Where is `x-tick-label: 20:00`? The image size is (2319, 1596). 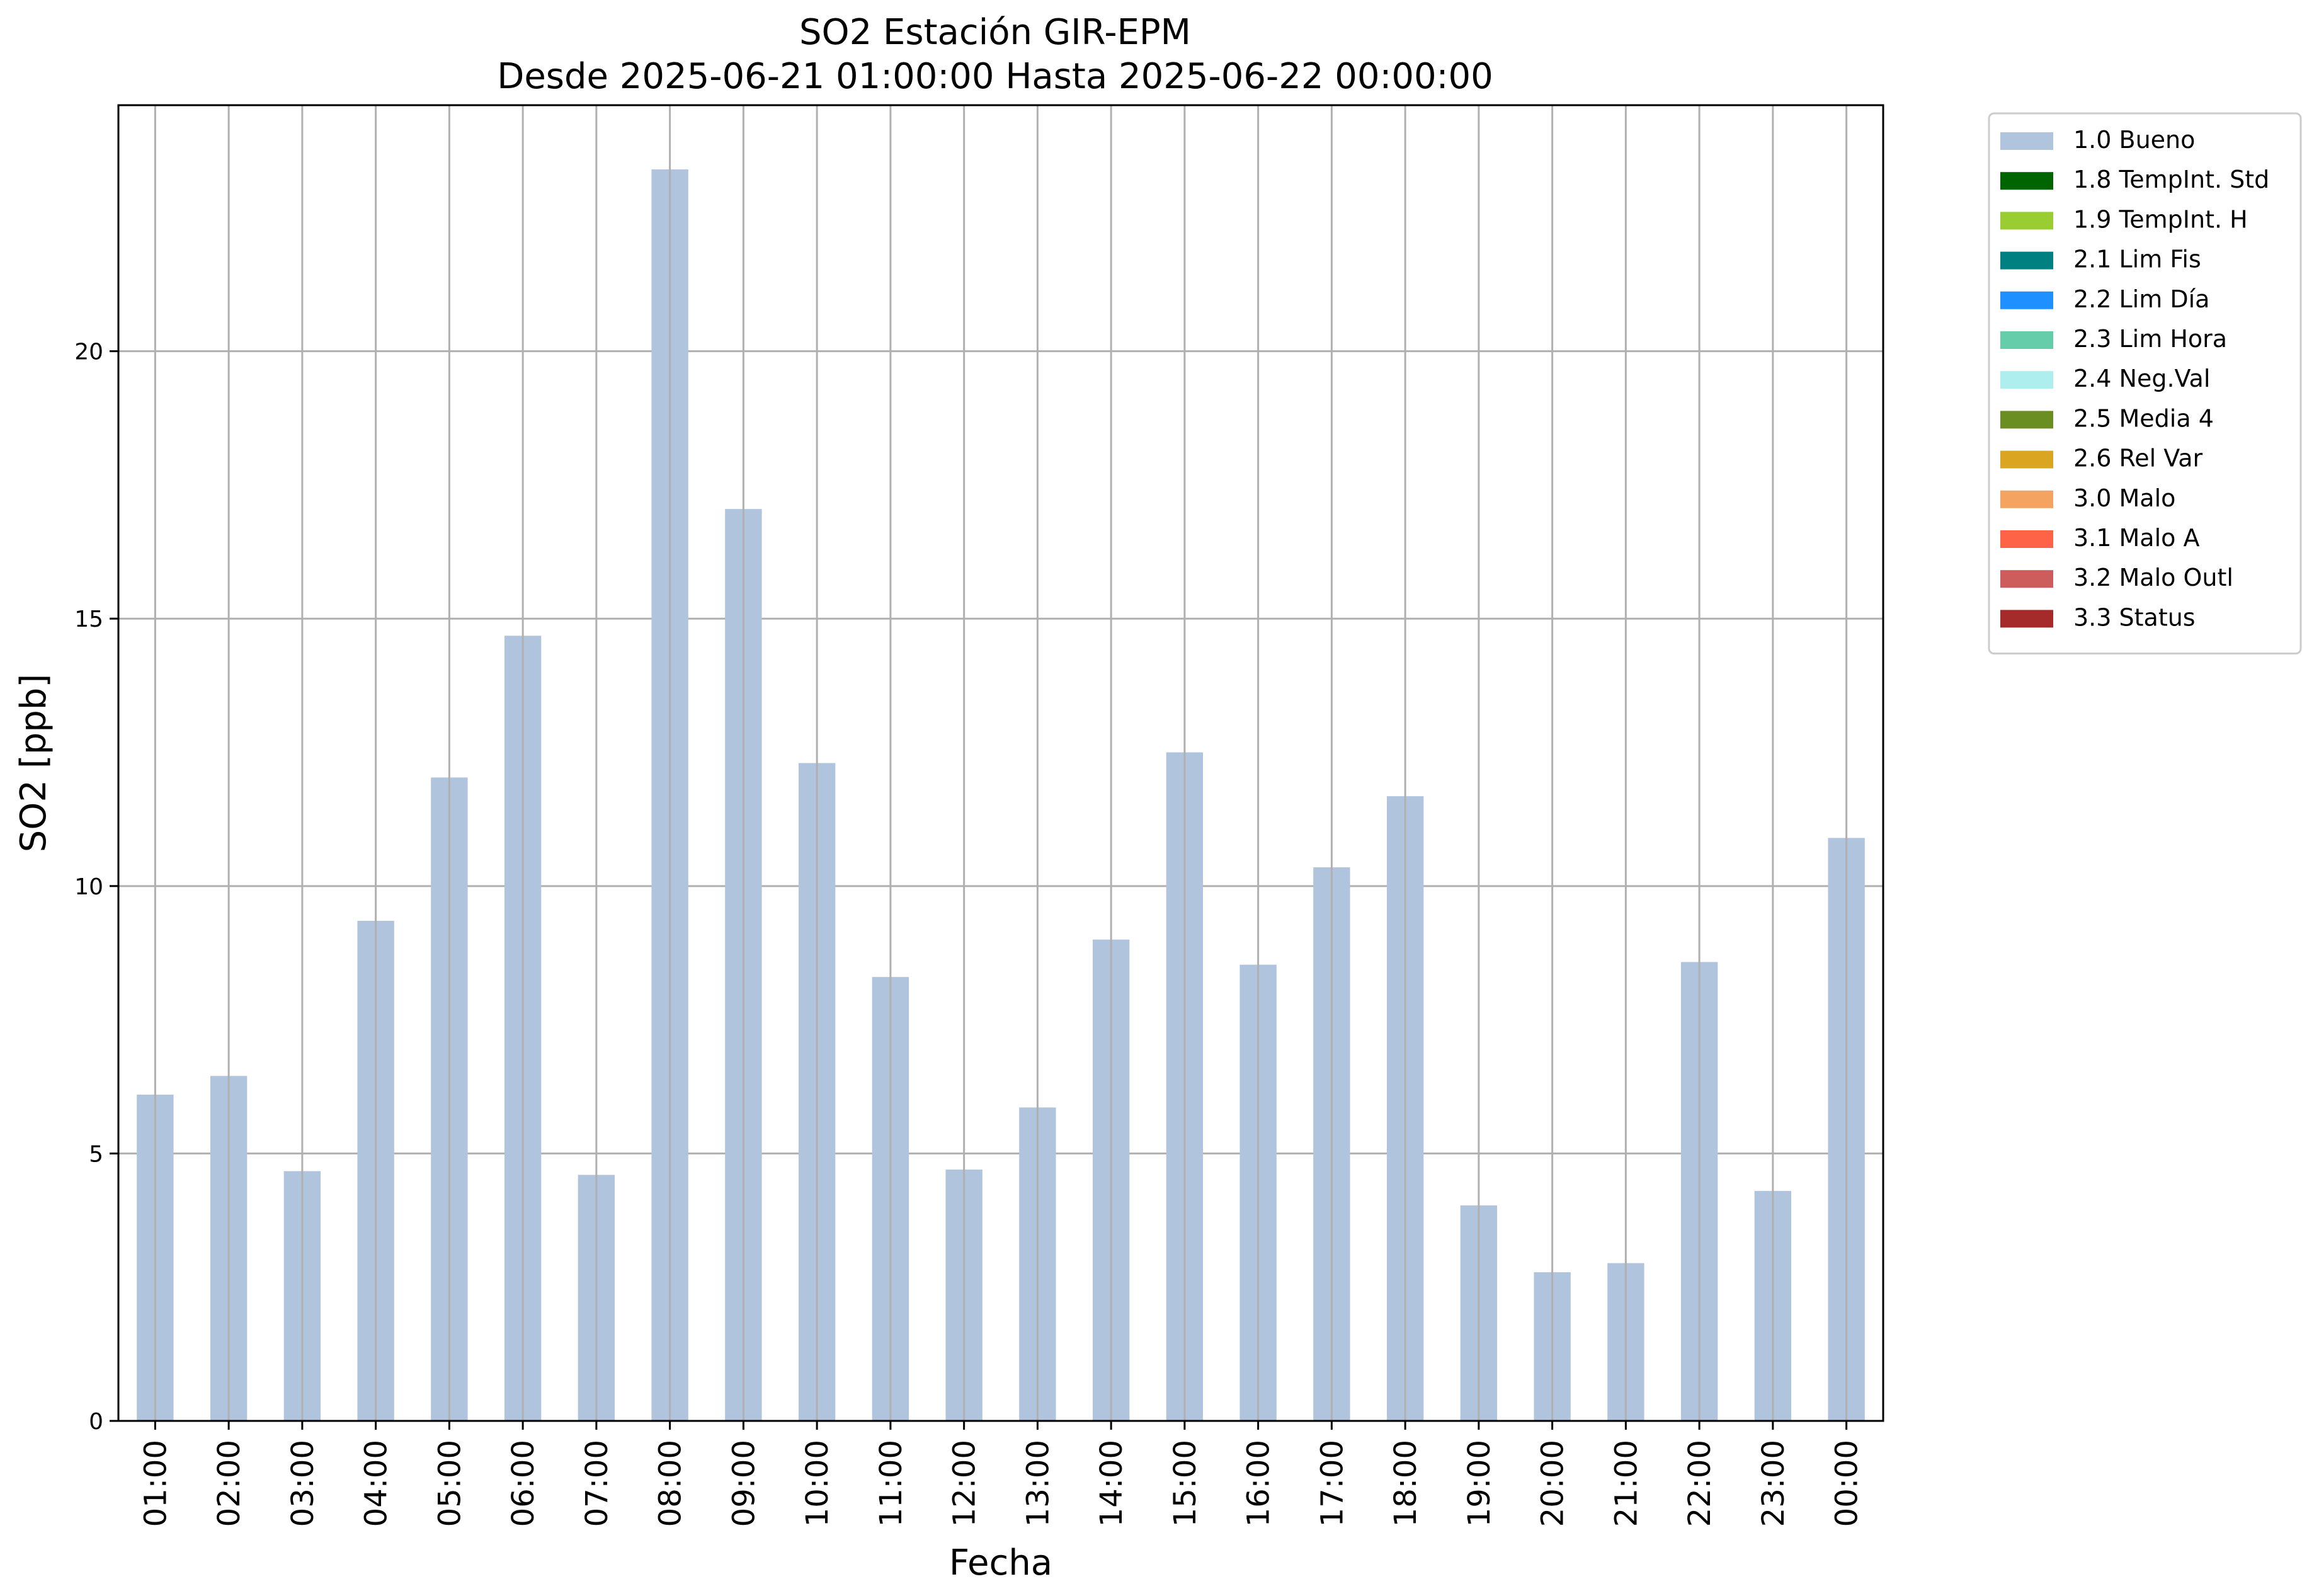 x-tick-label: 20:00 is located at coordinates (1553, 1483).